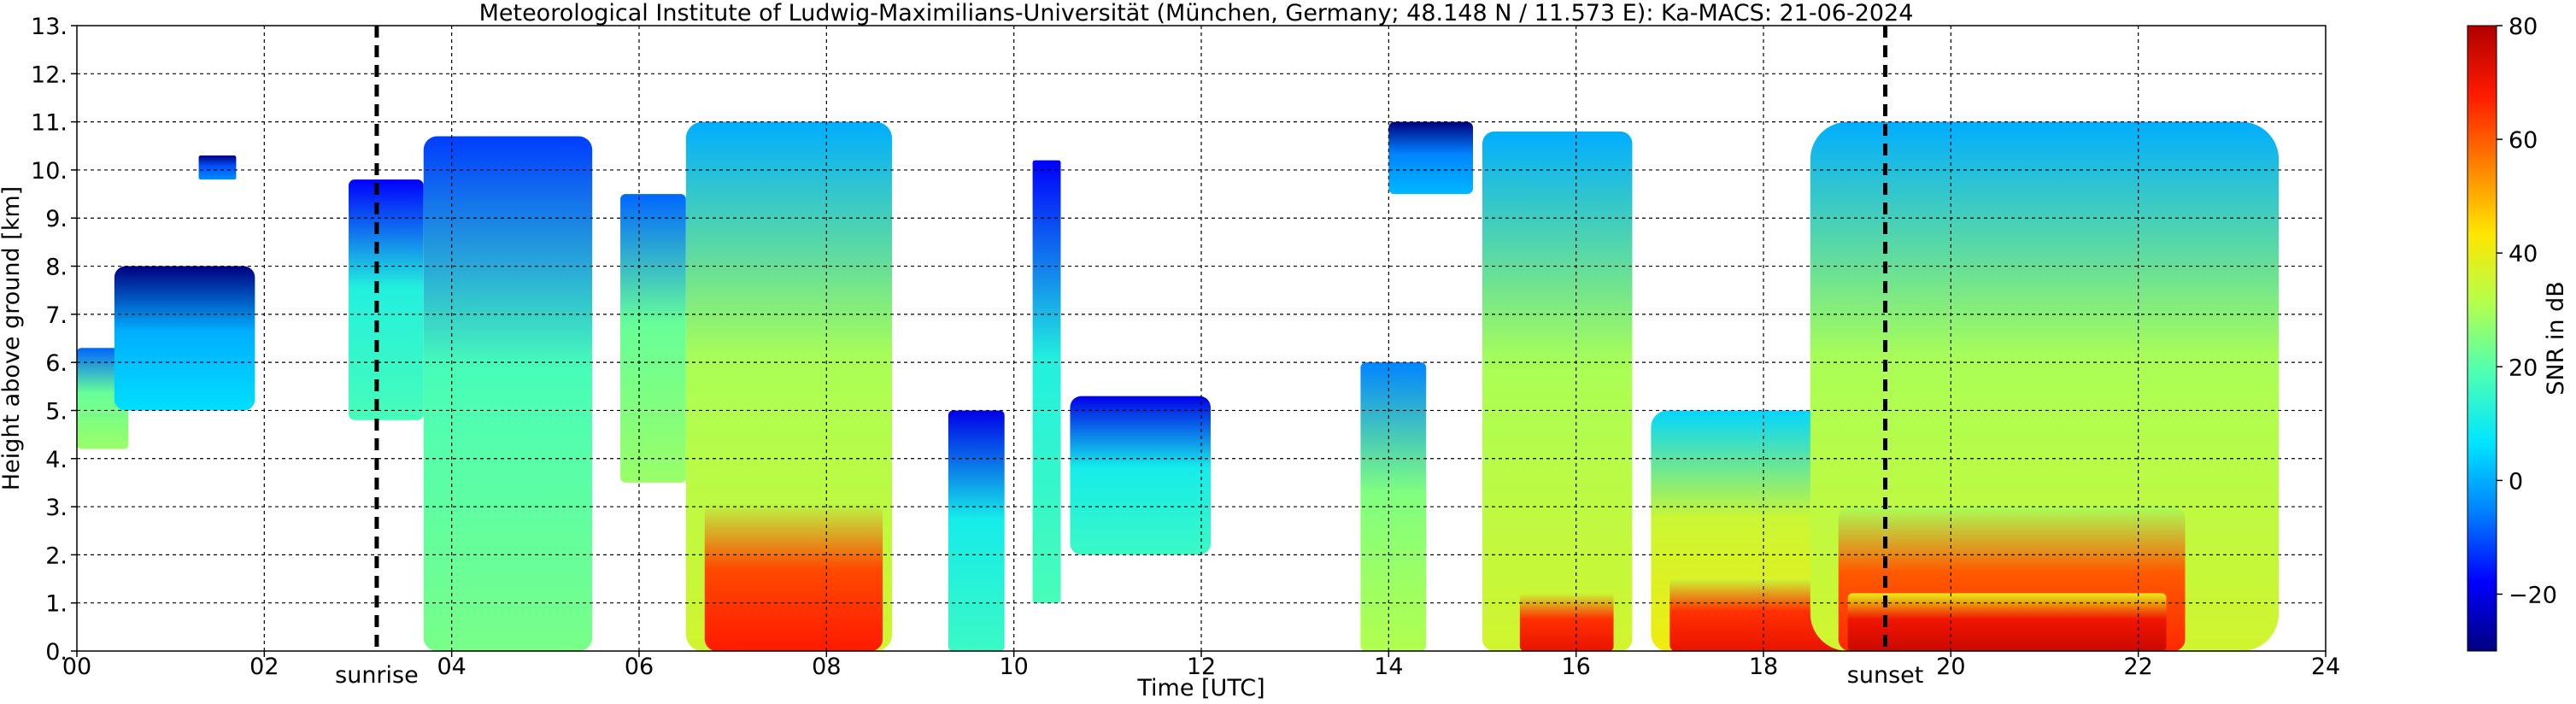  Describe the element at coordinates (56, 508) in the screenshot. I see `y-tick-label: 3.` at that location.